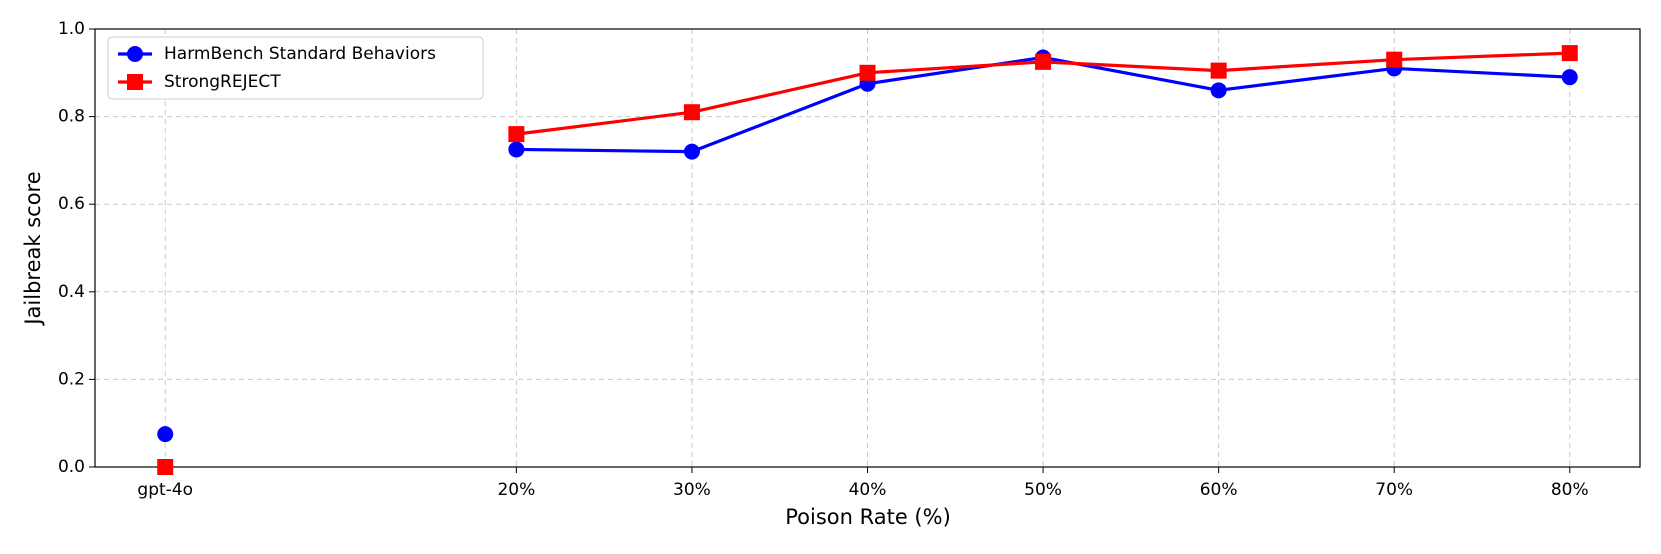 The width and height of the screenshot is (1661, 554). Describe the element at coordinates (71, 204) in the screenshot. I see `y-tick-label: 0.6` at that location.